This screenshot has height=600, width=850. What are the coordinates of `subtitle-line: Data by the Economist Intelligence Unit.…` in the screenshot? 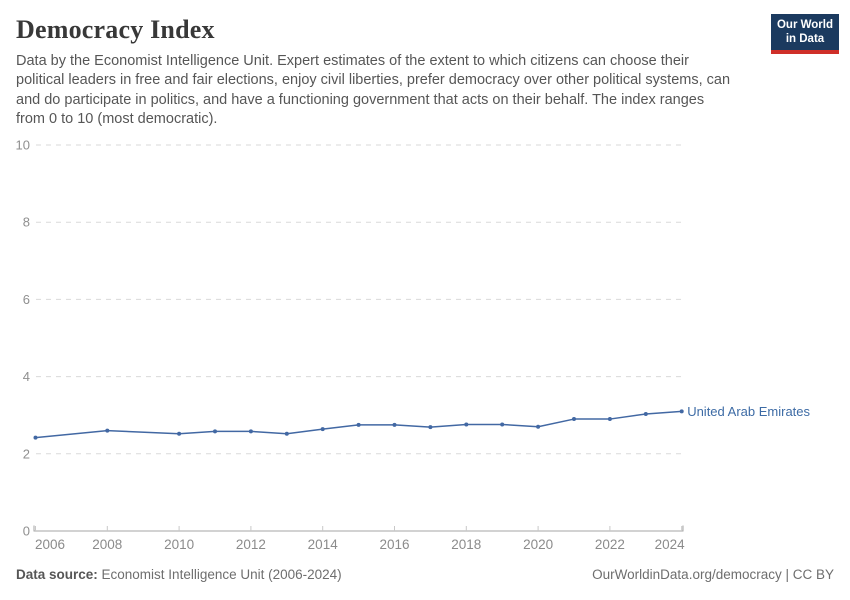 It's located at (352, 61).